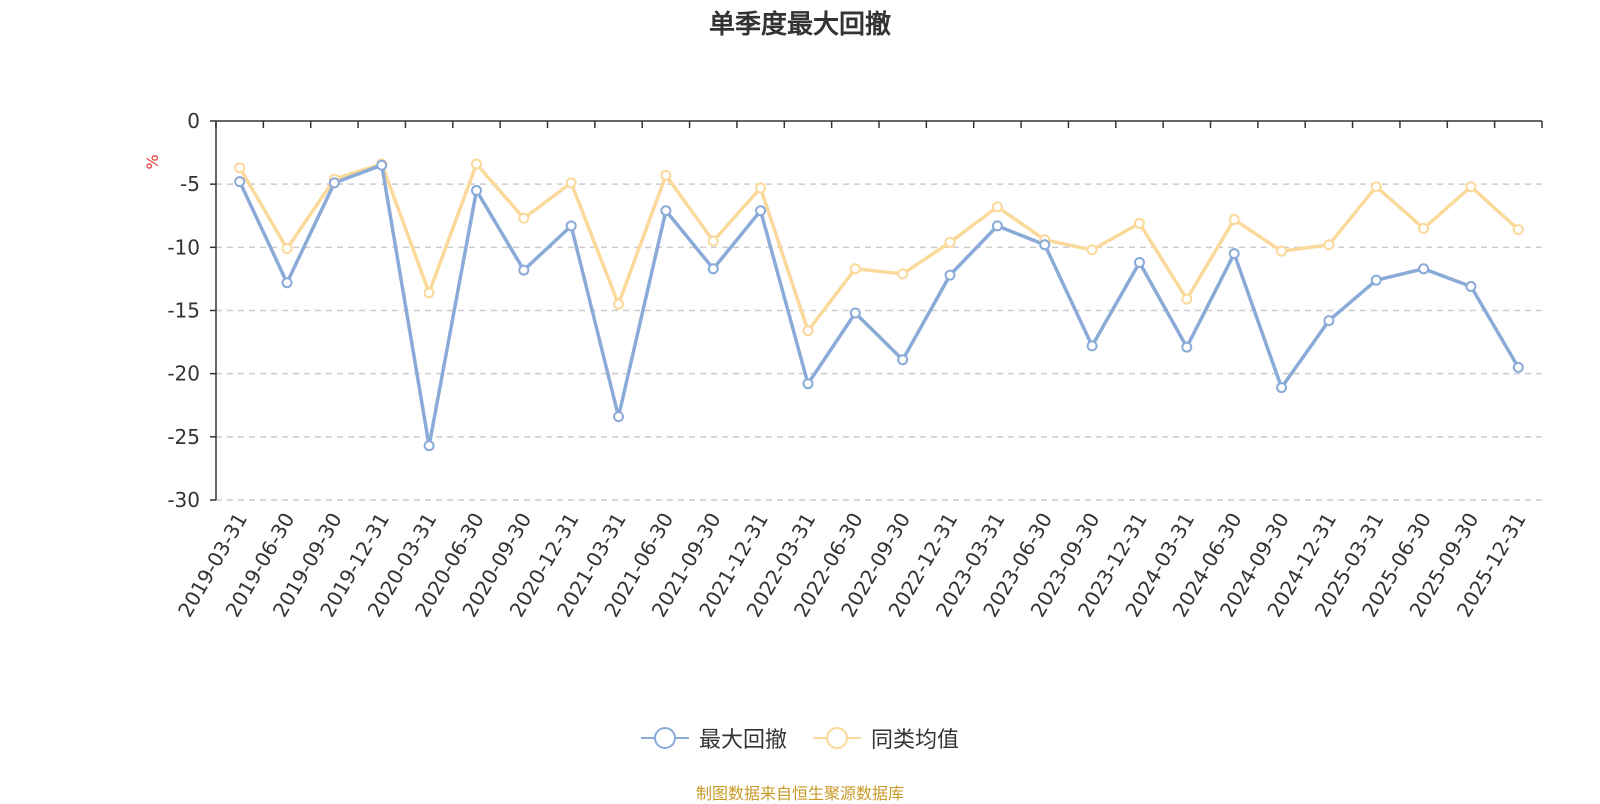  I want to click on y-tick-label: 0, so click(193, 121).